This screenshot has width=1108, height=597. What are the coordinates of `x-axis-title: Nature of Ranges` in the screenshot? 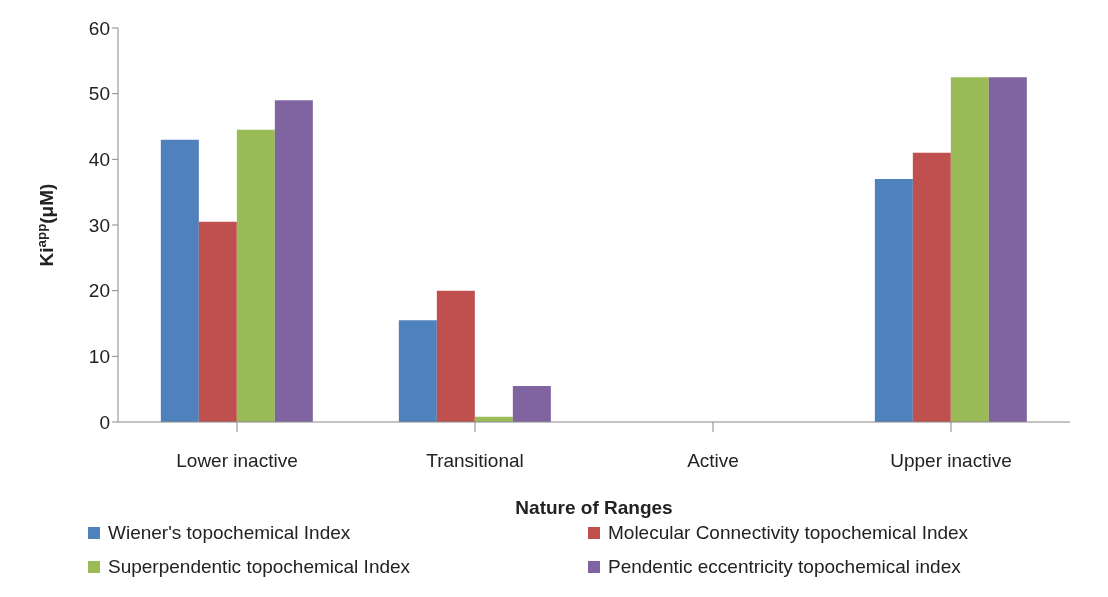 It's located at (594, 507).